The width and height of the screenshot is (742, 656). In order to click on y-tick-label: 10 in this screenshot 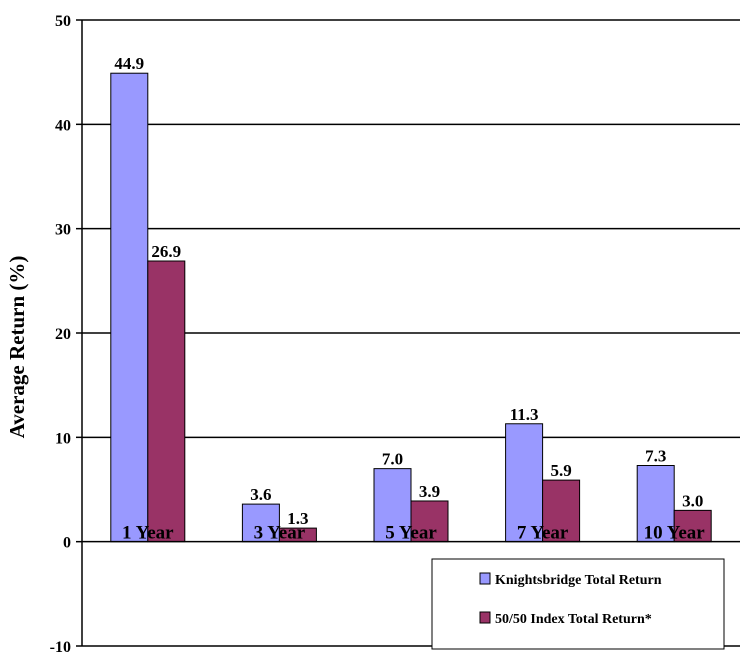, I will do `click(63, 438)`.